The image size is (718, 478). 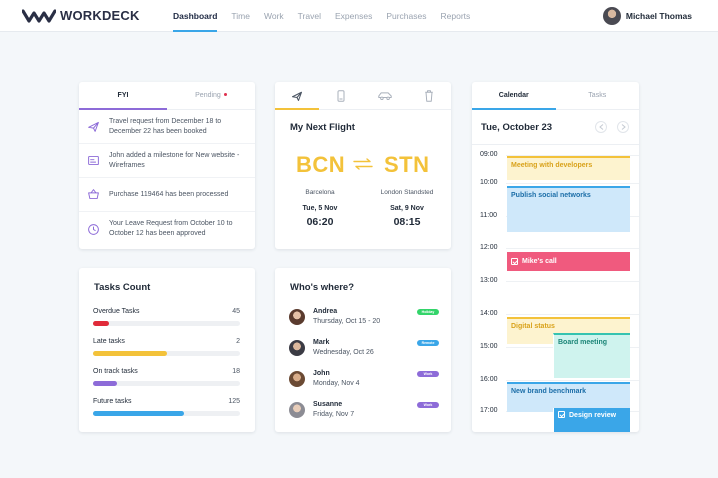 What do you see at coordinates (489, 346) in the screenshot?
I see `hour-label: 15:00` at bounding box center [489, 346].